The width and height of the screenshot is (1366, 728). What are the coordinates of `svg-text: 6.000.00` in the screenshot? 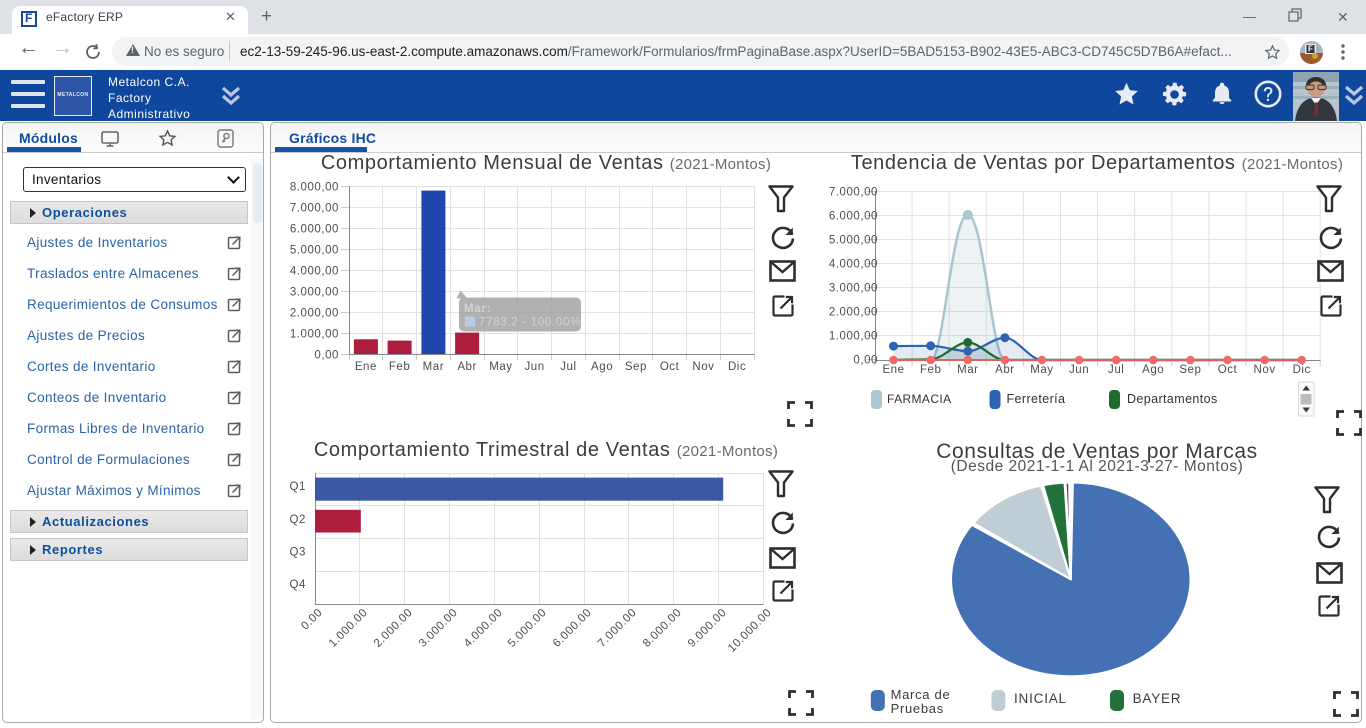 It's located at (572, 628).